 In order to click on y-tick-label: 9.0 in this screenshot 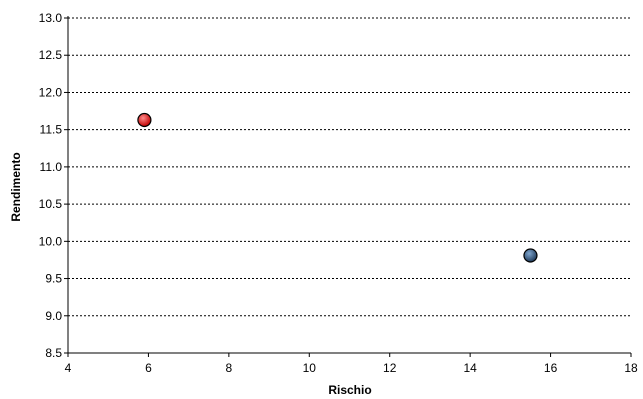, I will do `click(53, 316)`.